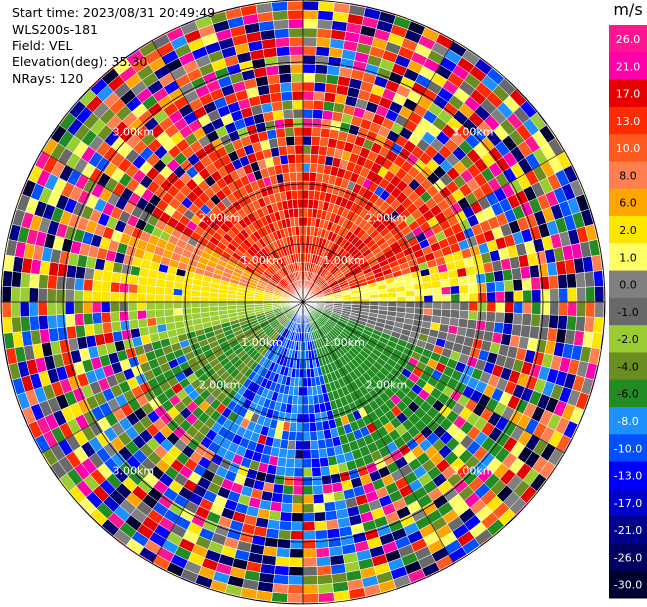 Image resolution: width=647 pixels, height=607 pixels. I want to click on colorbar-unit: m/s, so click(628, 9).